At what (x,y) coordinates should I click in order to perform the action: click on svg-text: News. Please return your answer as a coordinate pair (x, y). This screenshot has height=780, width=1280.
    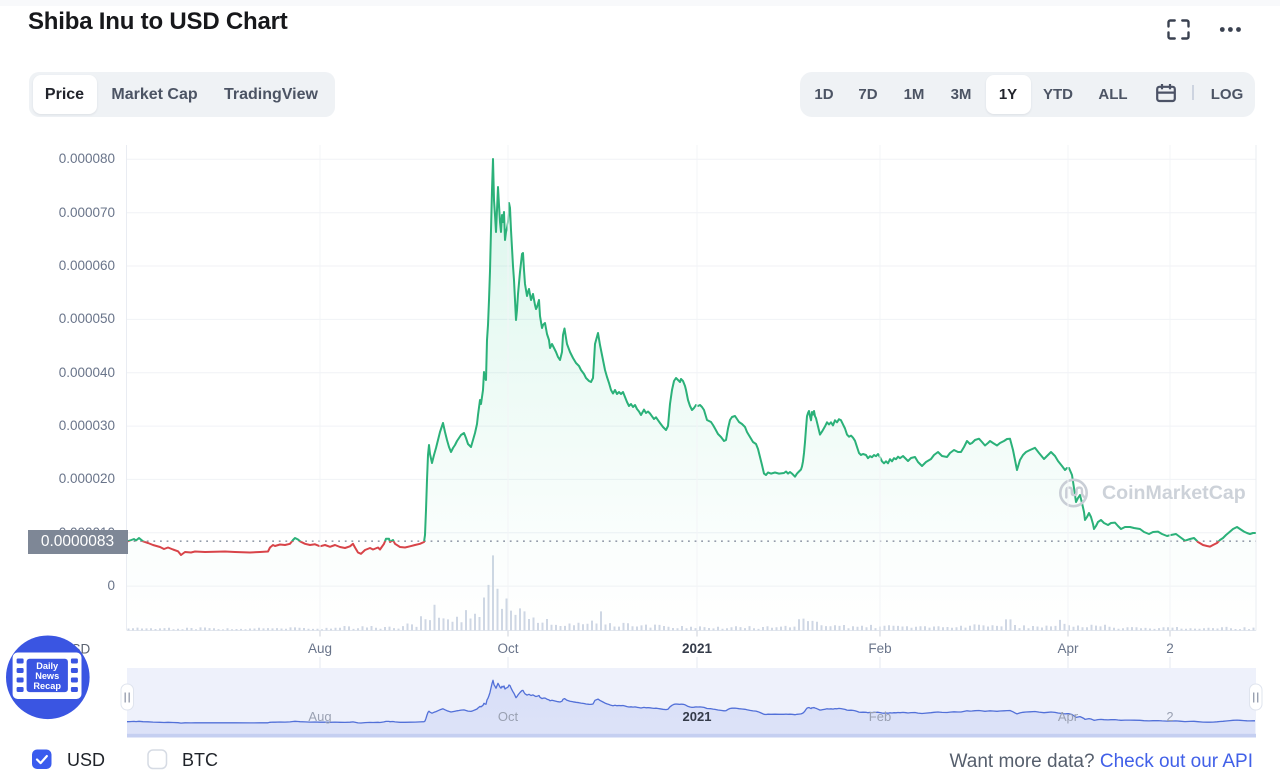
    Looking at the image, I should click on (47, 676).